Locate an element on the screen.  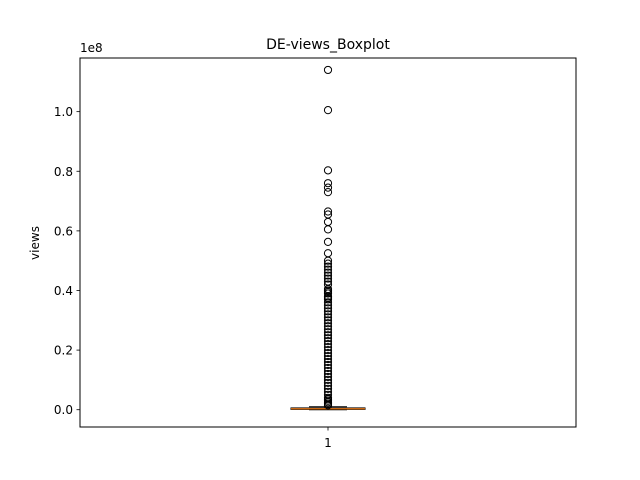
y-tick-label: 0.4 is located at coordinates (63, 291).